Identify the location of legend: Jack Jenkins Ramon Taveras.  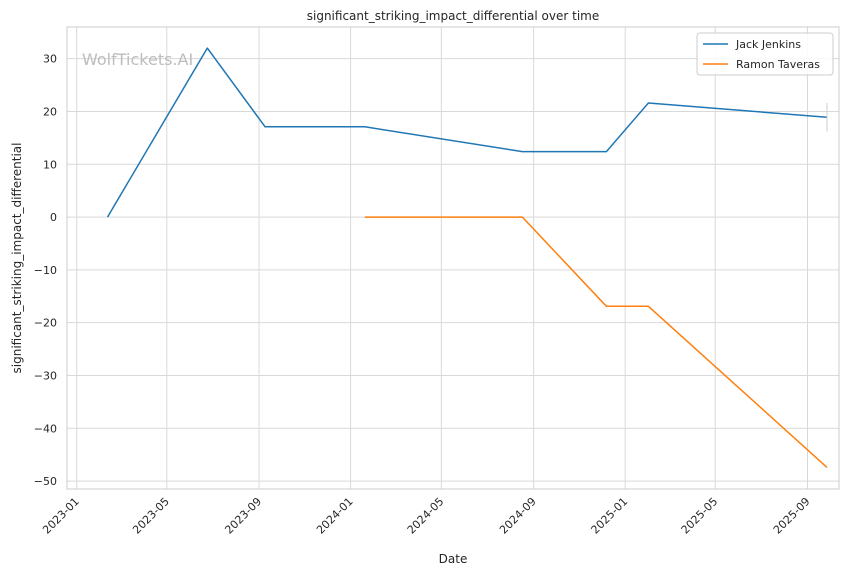
(765, 54).